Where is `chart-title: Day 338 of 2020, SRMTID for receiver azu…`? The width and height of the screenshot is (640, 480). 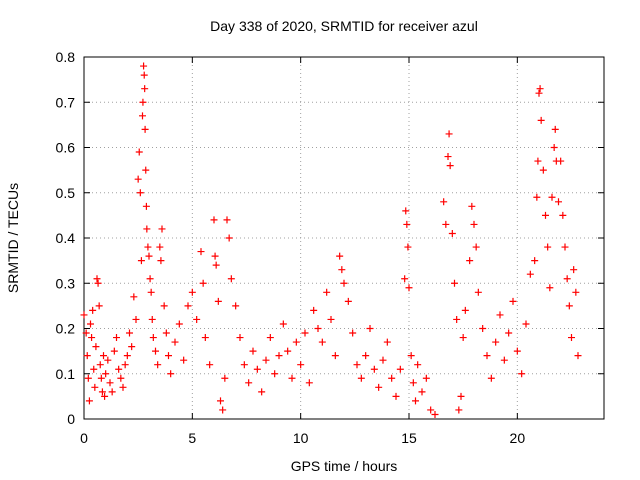 chart-title: Day 338 of 2020, SRMTID for receiver azu… is located at coordinates (344, 26).